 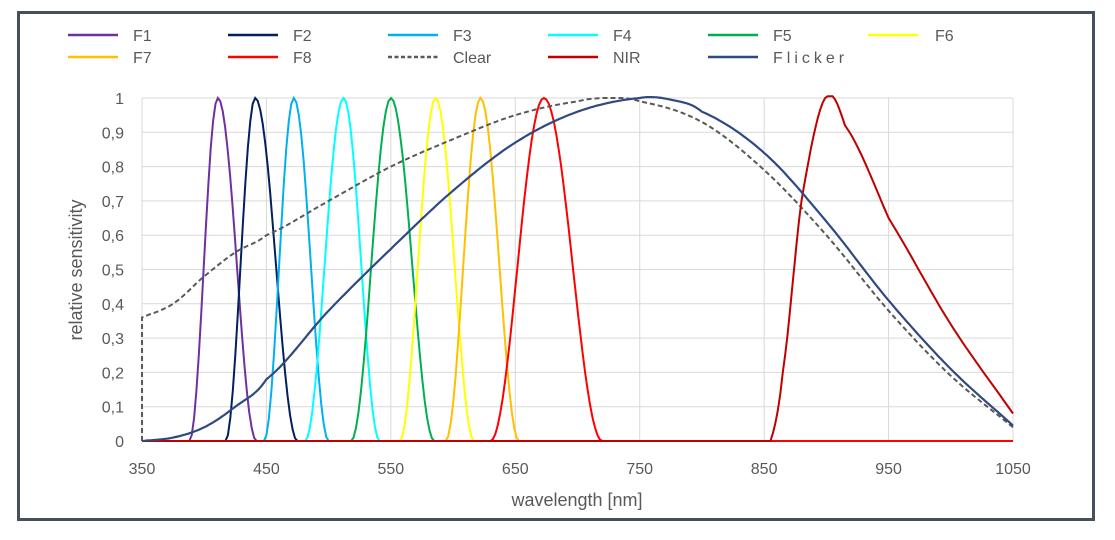 What do you see at coordinates (622, 36) in the screenshot?
I see `legend-label-f4: F4` at bounding box center [622, 36].